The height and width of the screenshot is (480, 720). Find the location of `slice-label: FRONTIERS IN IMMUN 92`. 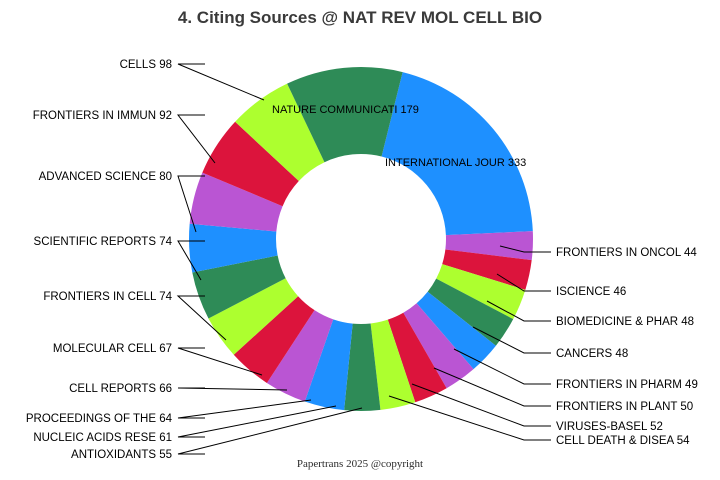

slice-label: FRONTIERS IN IMMUN 92 is located at coordinates (102, 116).